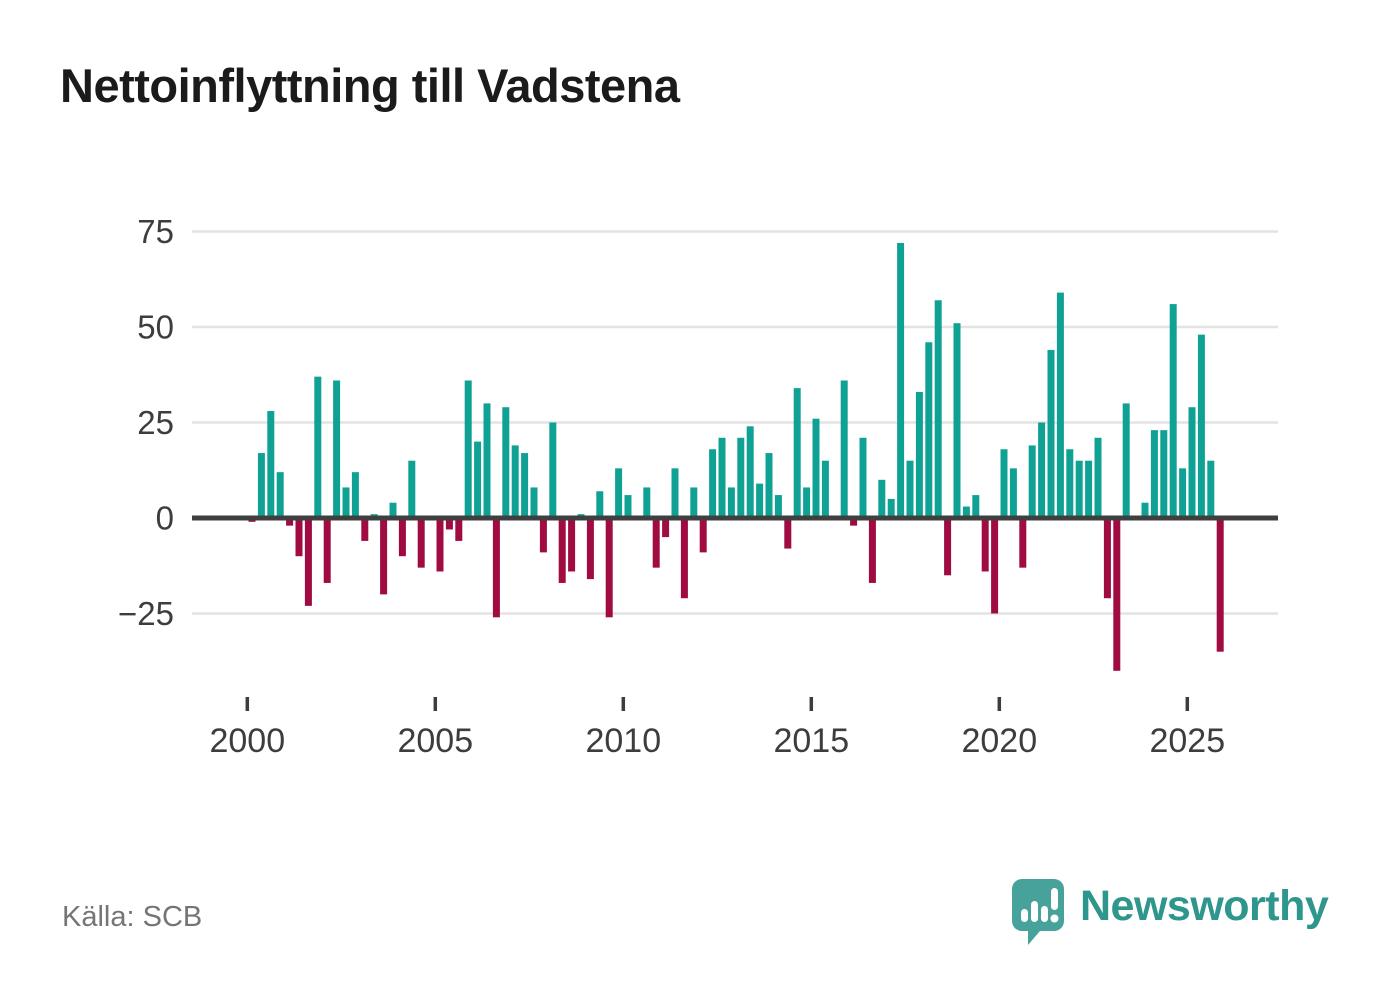  What do you see at coordinates (393, 510) in the screenshot?
I see `bar-2003-q4` at bounding box center [393, 510].